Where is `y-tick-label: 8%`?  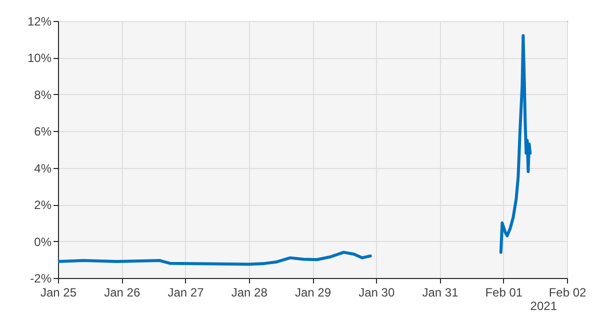
y-tick-label: 8% is located at coordinates (43, 95).